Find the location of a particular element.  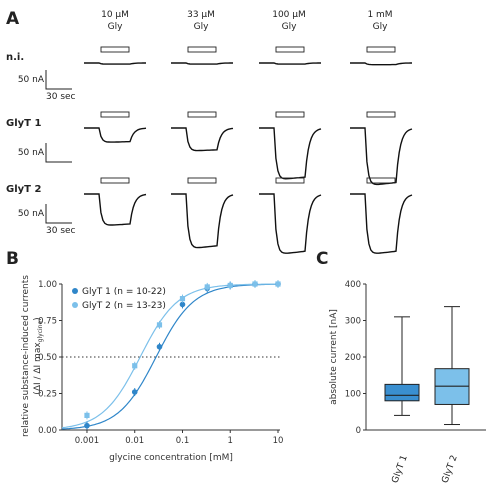

legend-glyt2-label: GlyT 2 (n = 13-23) is located at coordinates (124, 306).